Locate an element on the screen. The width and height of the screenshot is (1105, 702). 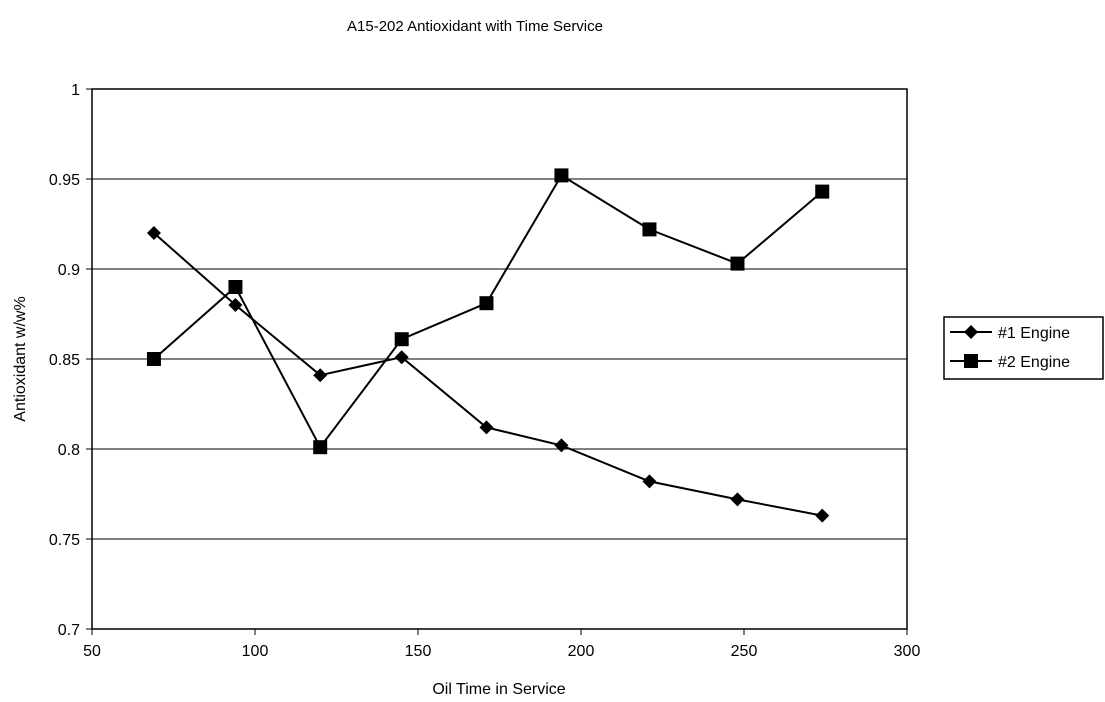
x-axis-label: Oil Time in Service is located at coordinates (498, 689).